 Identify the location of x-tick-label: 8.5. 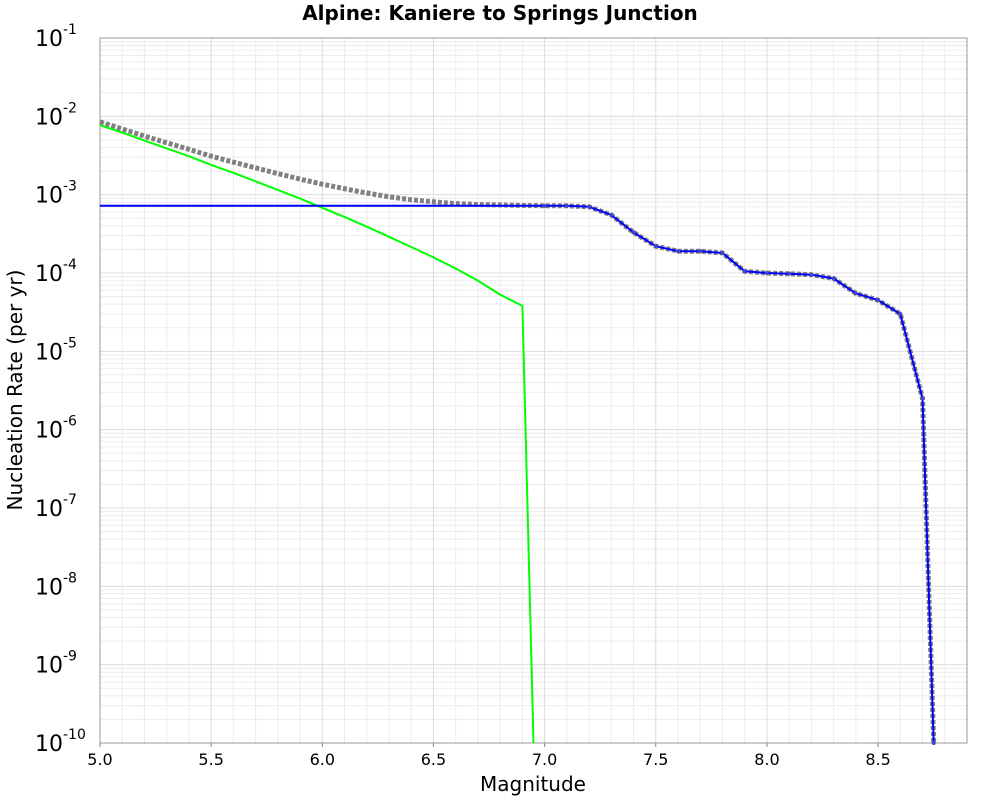
(877, 759).